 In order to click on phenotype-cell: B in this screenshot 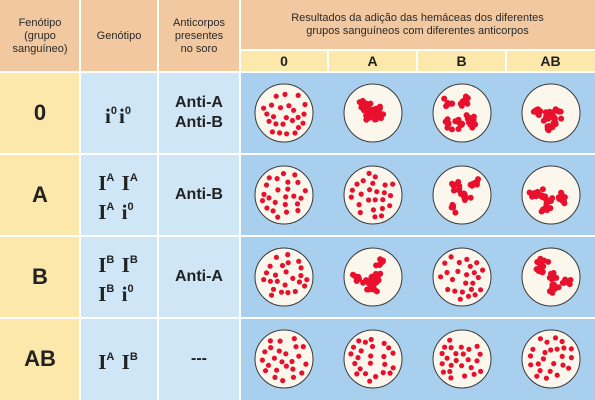, I will do `click(40, 277)`.